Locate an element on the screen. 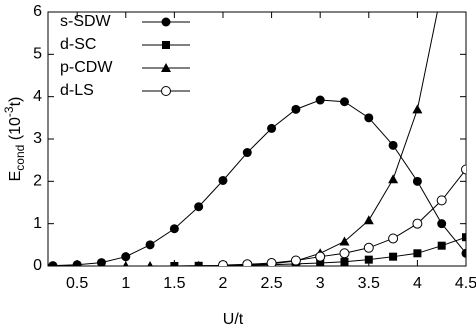 The image size is (476, 335). y-label-sup: -3 is located at coordinates (9, 111).